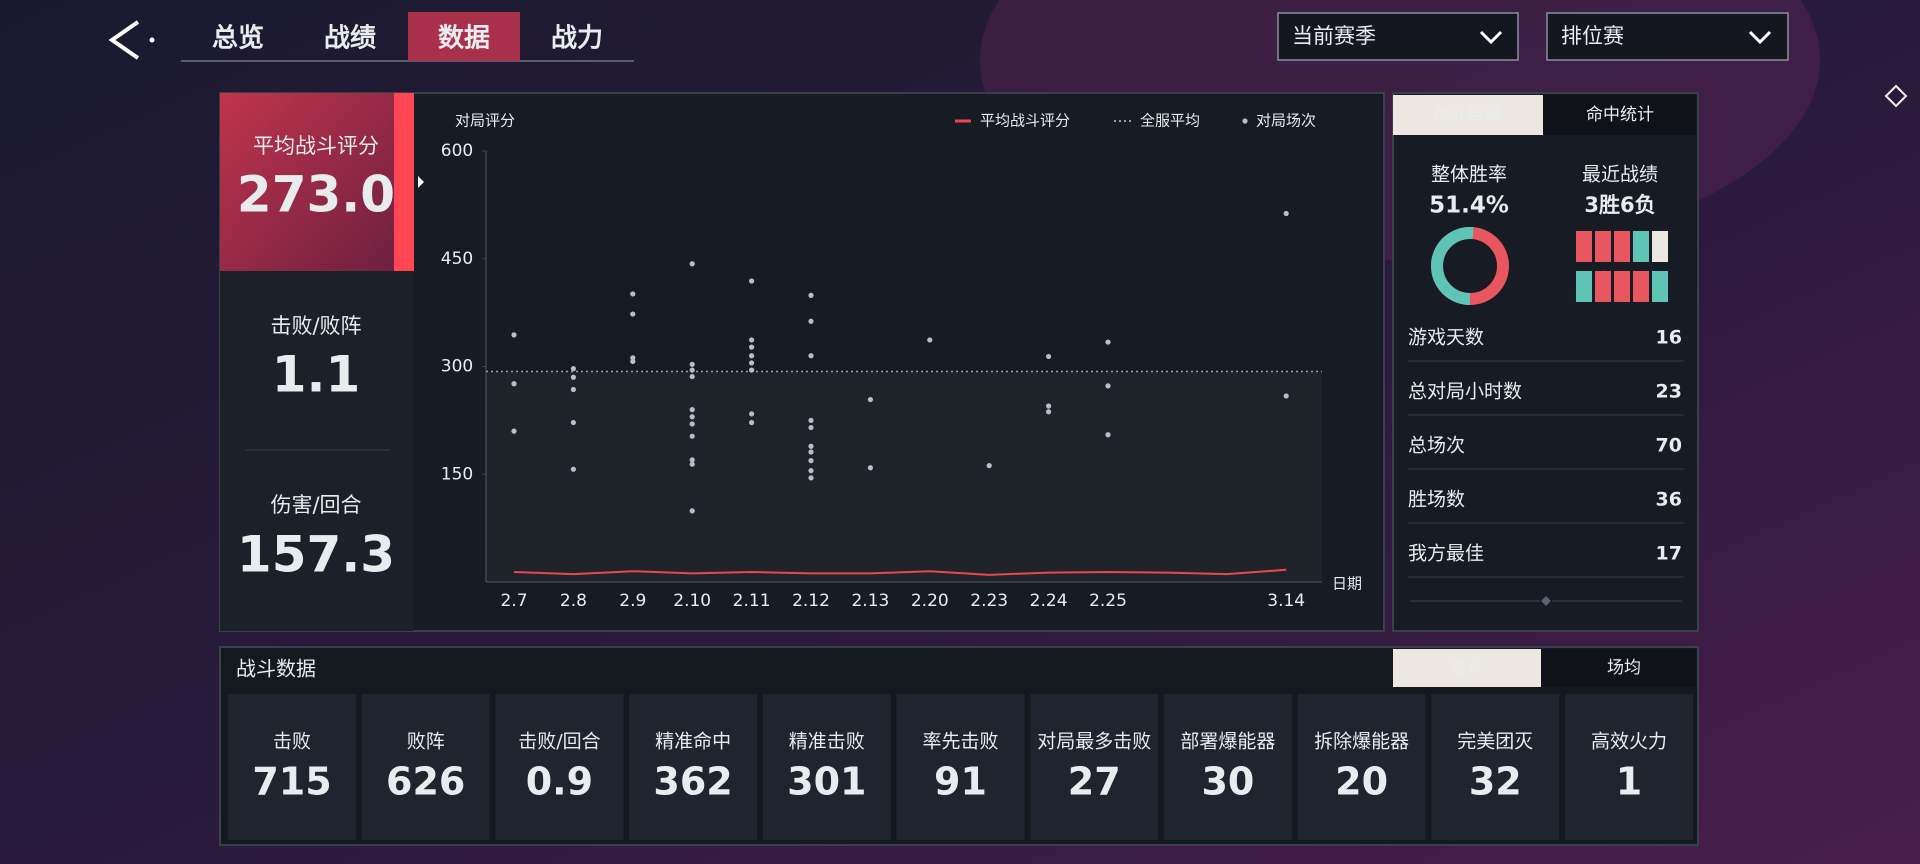 This screenshot has height=864, width=1920. I want to click on toggle, so click(1618, 668).